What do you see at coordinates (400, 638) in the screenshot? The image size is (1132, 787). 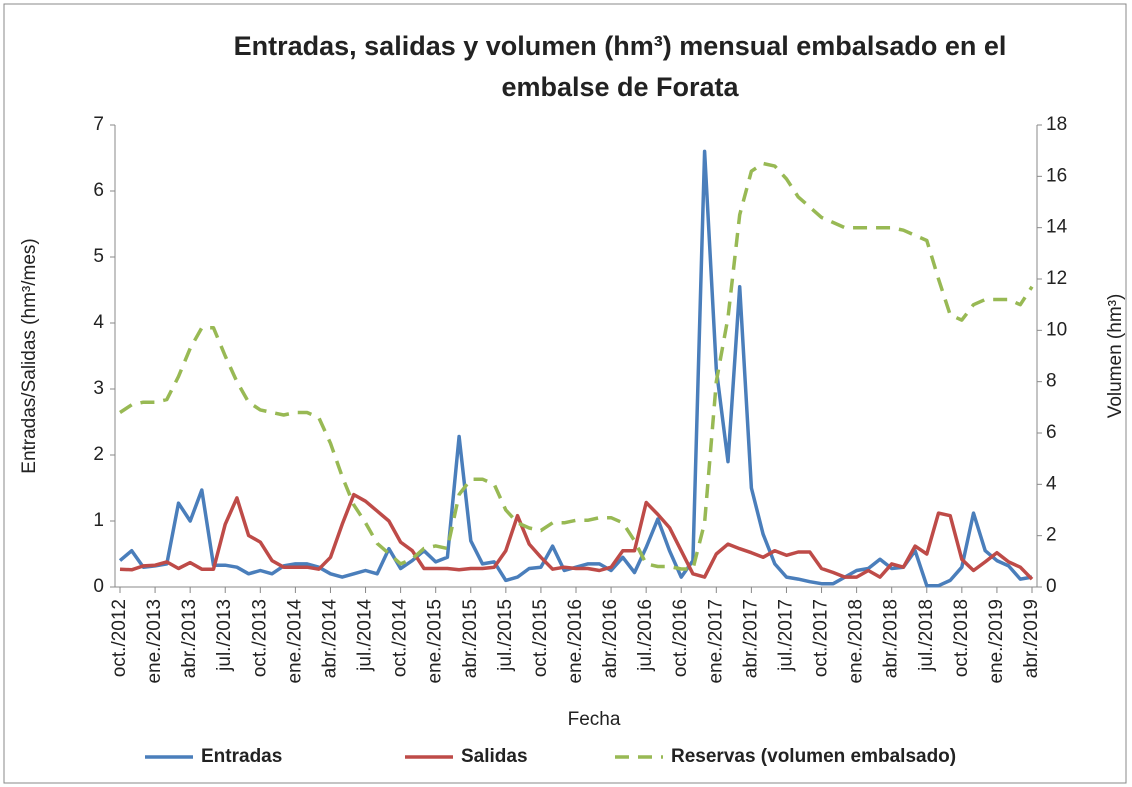 I see `x-tick-label: oct./2014` at bounding box center [400, 638].